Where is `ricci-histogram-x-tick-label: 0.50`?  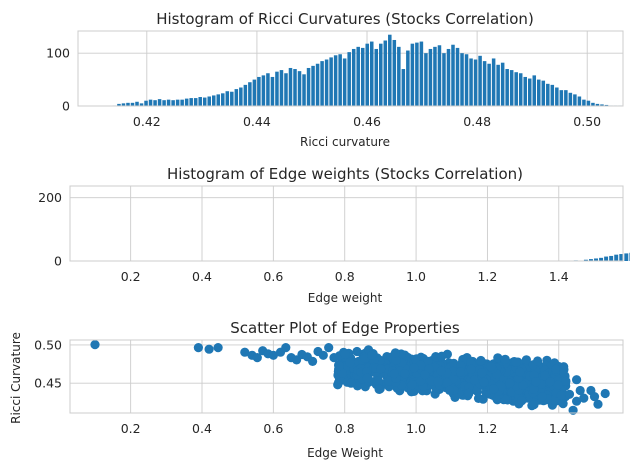 ricci-histogram-x-tick-label: 0.50 is located at coordinates (587, 121).